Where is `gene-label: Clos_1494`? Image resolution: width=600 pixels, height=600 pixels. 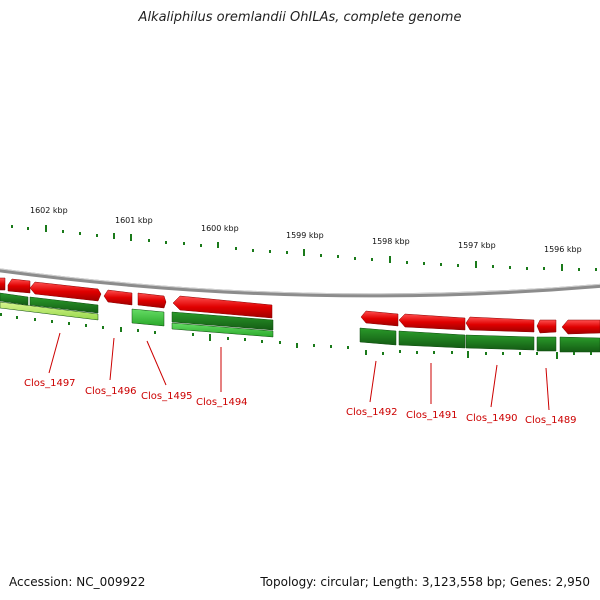
gene-label: Clos_1494 is located at coordinates (222, 402).